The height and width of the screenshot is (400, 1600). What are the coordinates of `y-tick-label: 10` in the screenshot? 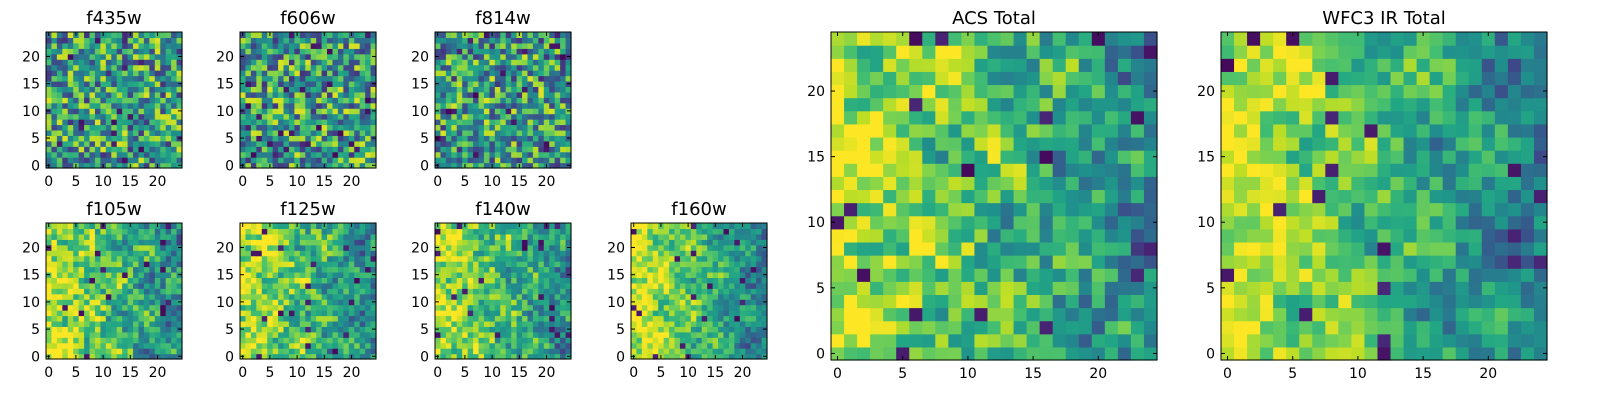 It's located at (31, 112).